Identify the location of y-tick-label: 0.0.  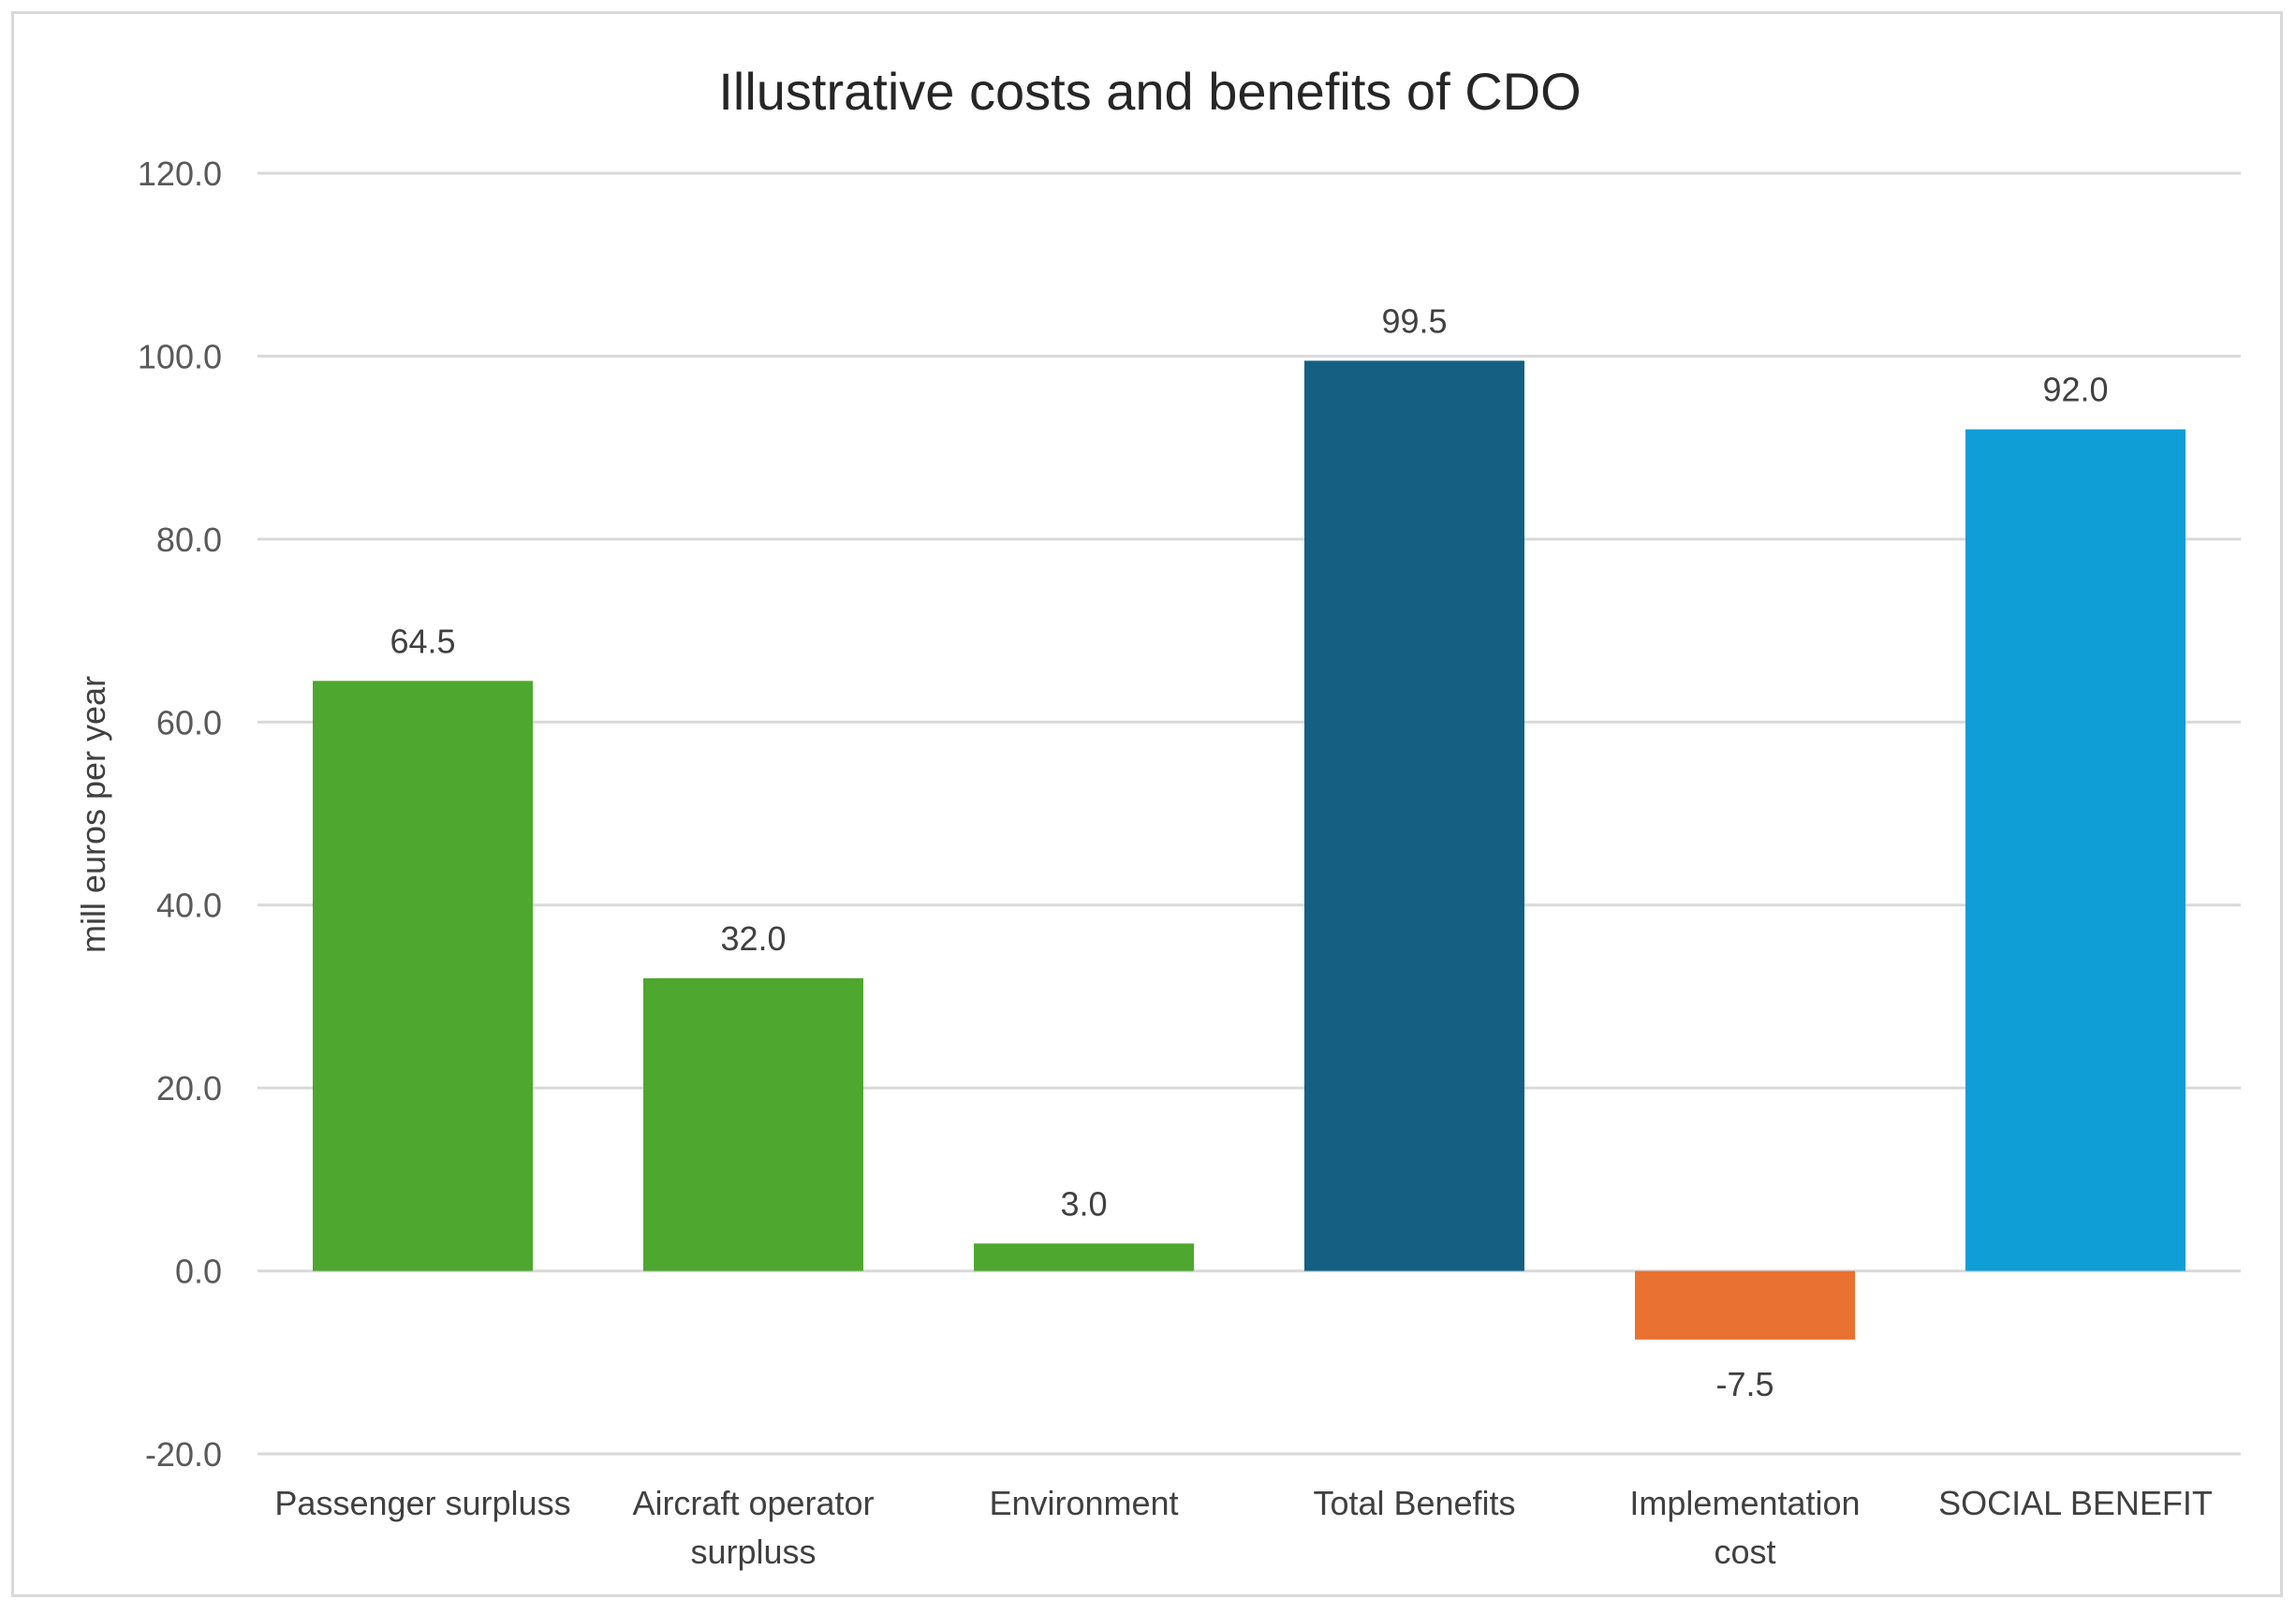
(198, 1272).